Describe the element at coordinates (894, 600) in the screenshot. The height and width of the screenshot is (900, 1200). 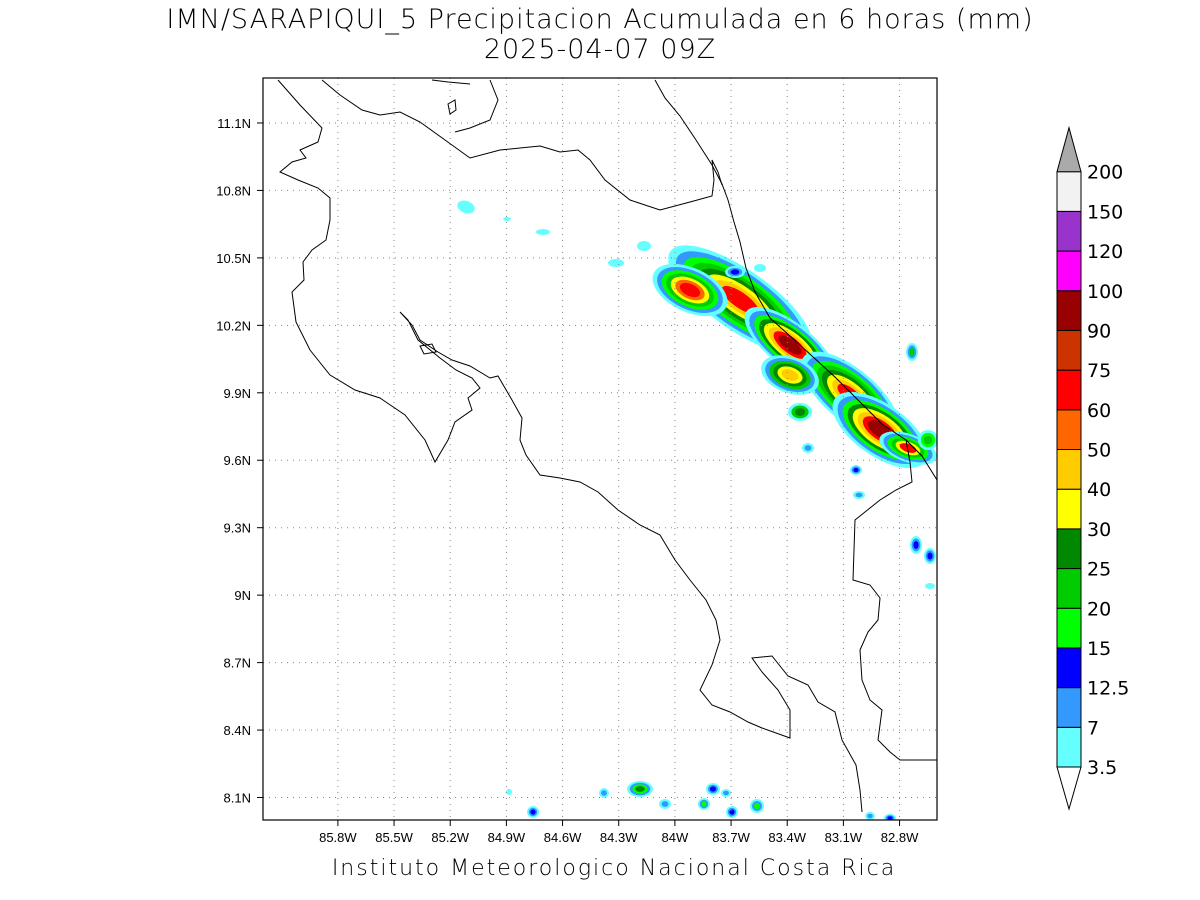
I see `panama-border` at that location.